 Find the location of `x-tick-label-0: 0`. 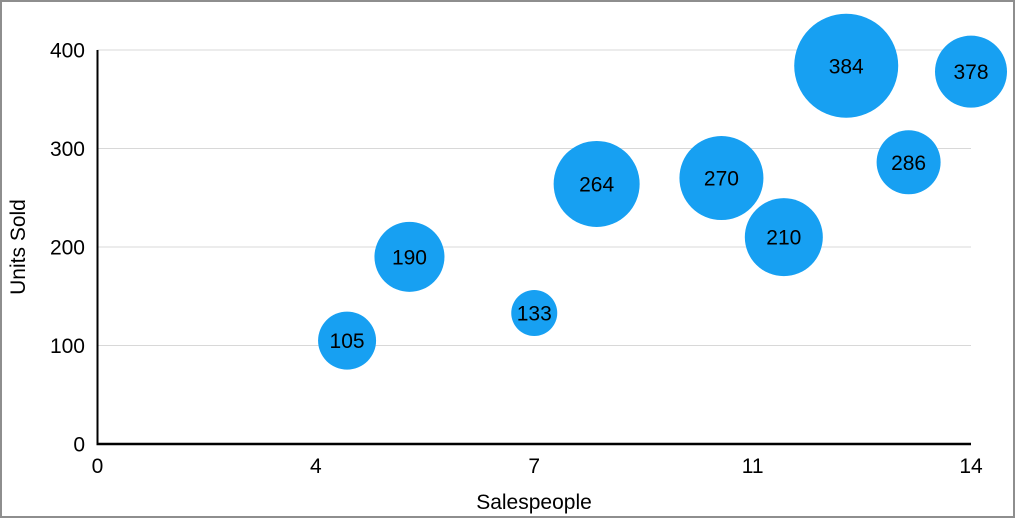

x-tick-label-0: 0 is located at coordinates (98, 466).